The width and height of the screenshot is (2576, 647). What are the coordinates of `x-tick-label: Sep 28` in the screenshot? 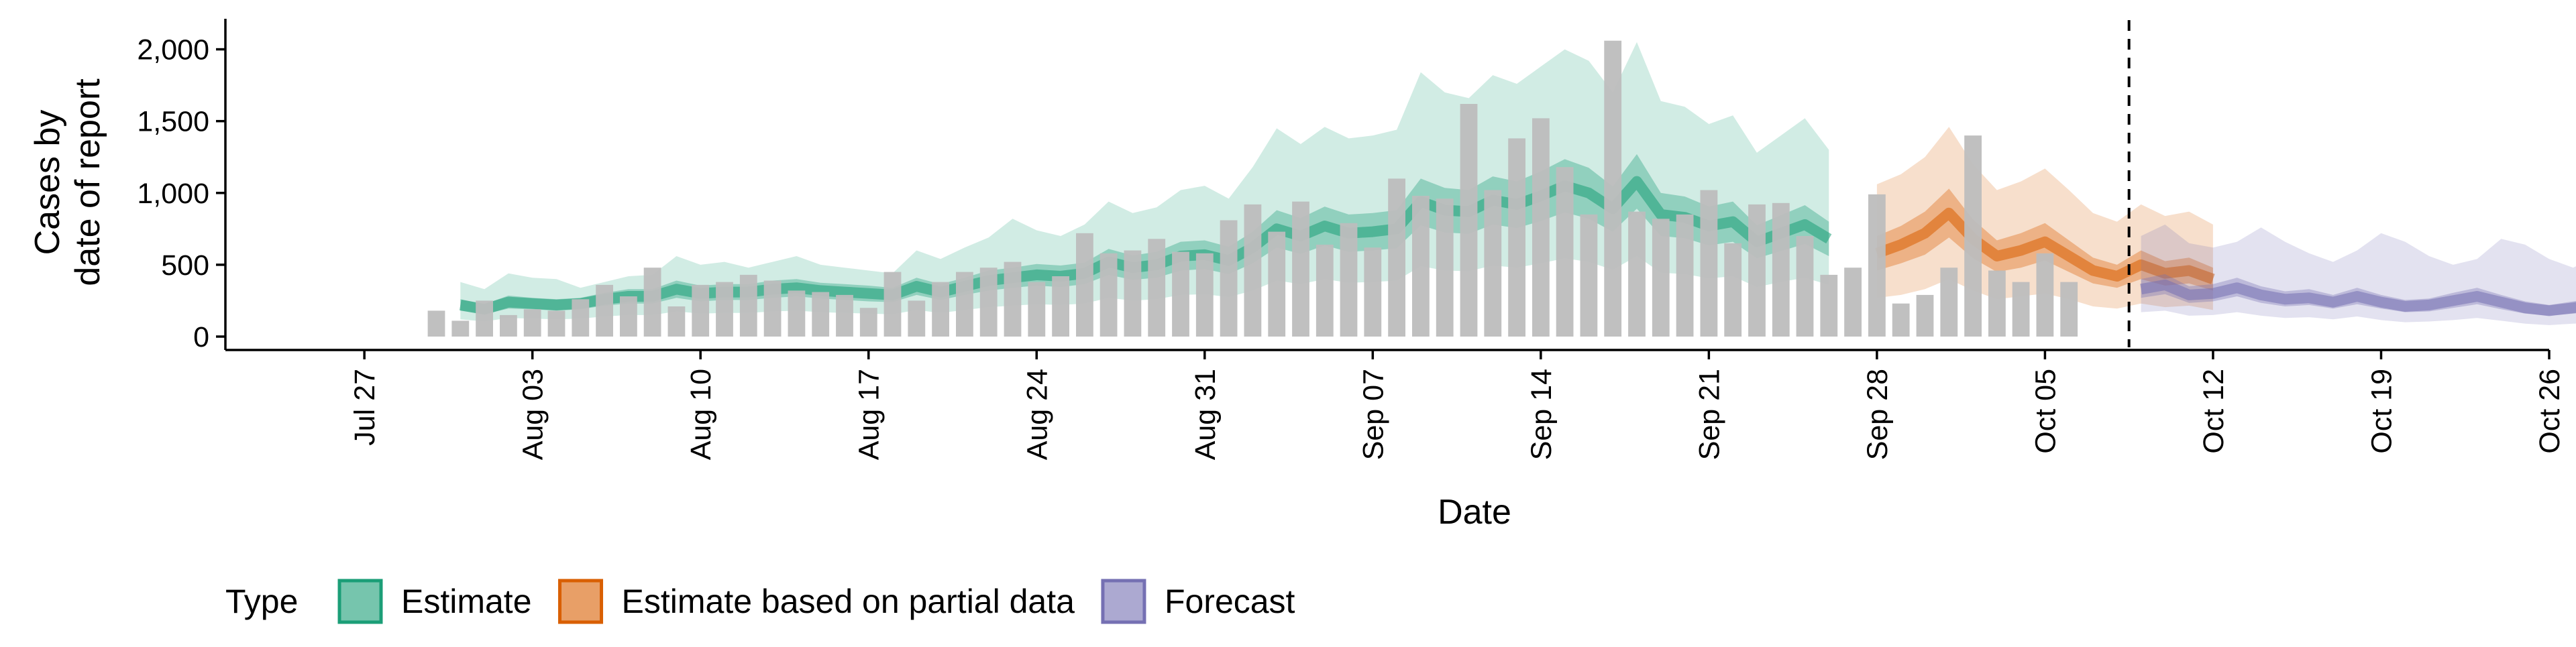 It's located at (1878, 414).